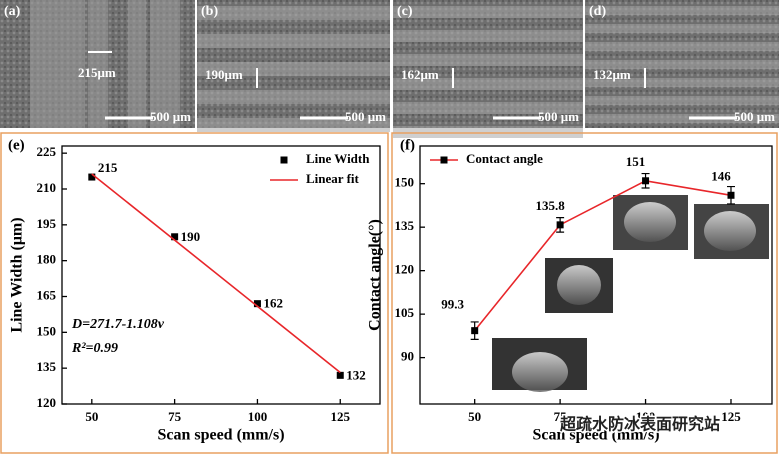 The height and width of the screenshot is (455, 779). I want to click on data-label: 135.8, so click(550, 205).